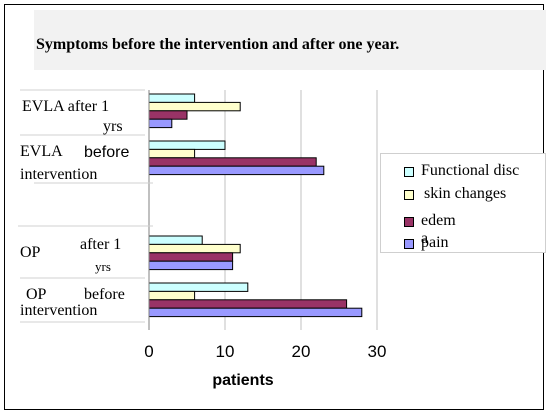  I want to click on category-label-line: EVLA, so click(41, 151).